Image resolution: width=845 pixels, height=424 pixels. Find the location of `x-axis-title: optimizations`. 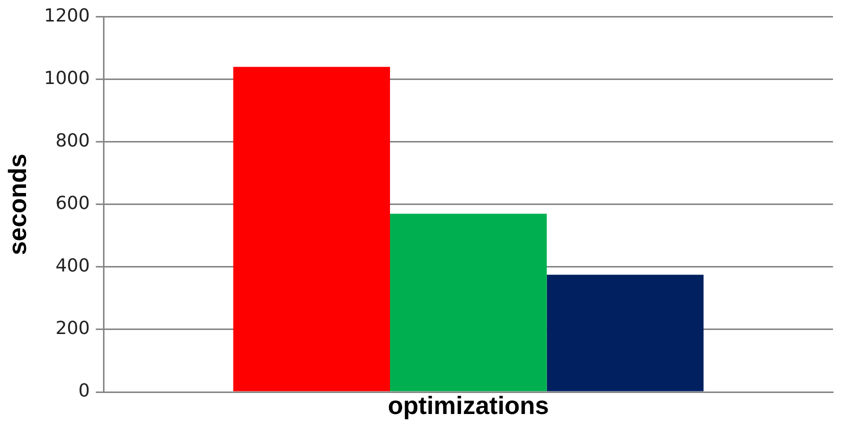

x-axis-title: optimizations is located at coordinates (468, 406).